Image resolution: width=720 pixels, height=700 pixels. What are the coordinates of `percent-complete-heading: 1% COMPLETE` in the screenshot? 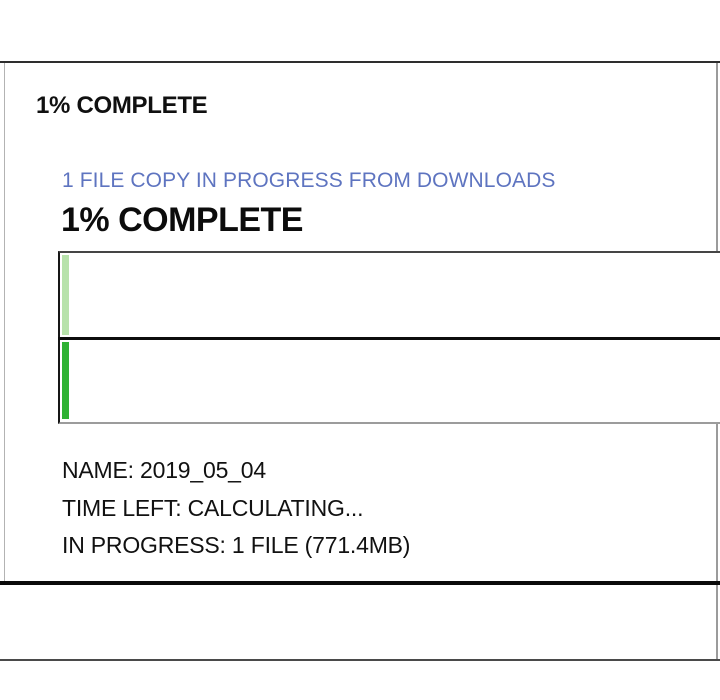 It's located at (182, 220).